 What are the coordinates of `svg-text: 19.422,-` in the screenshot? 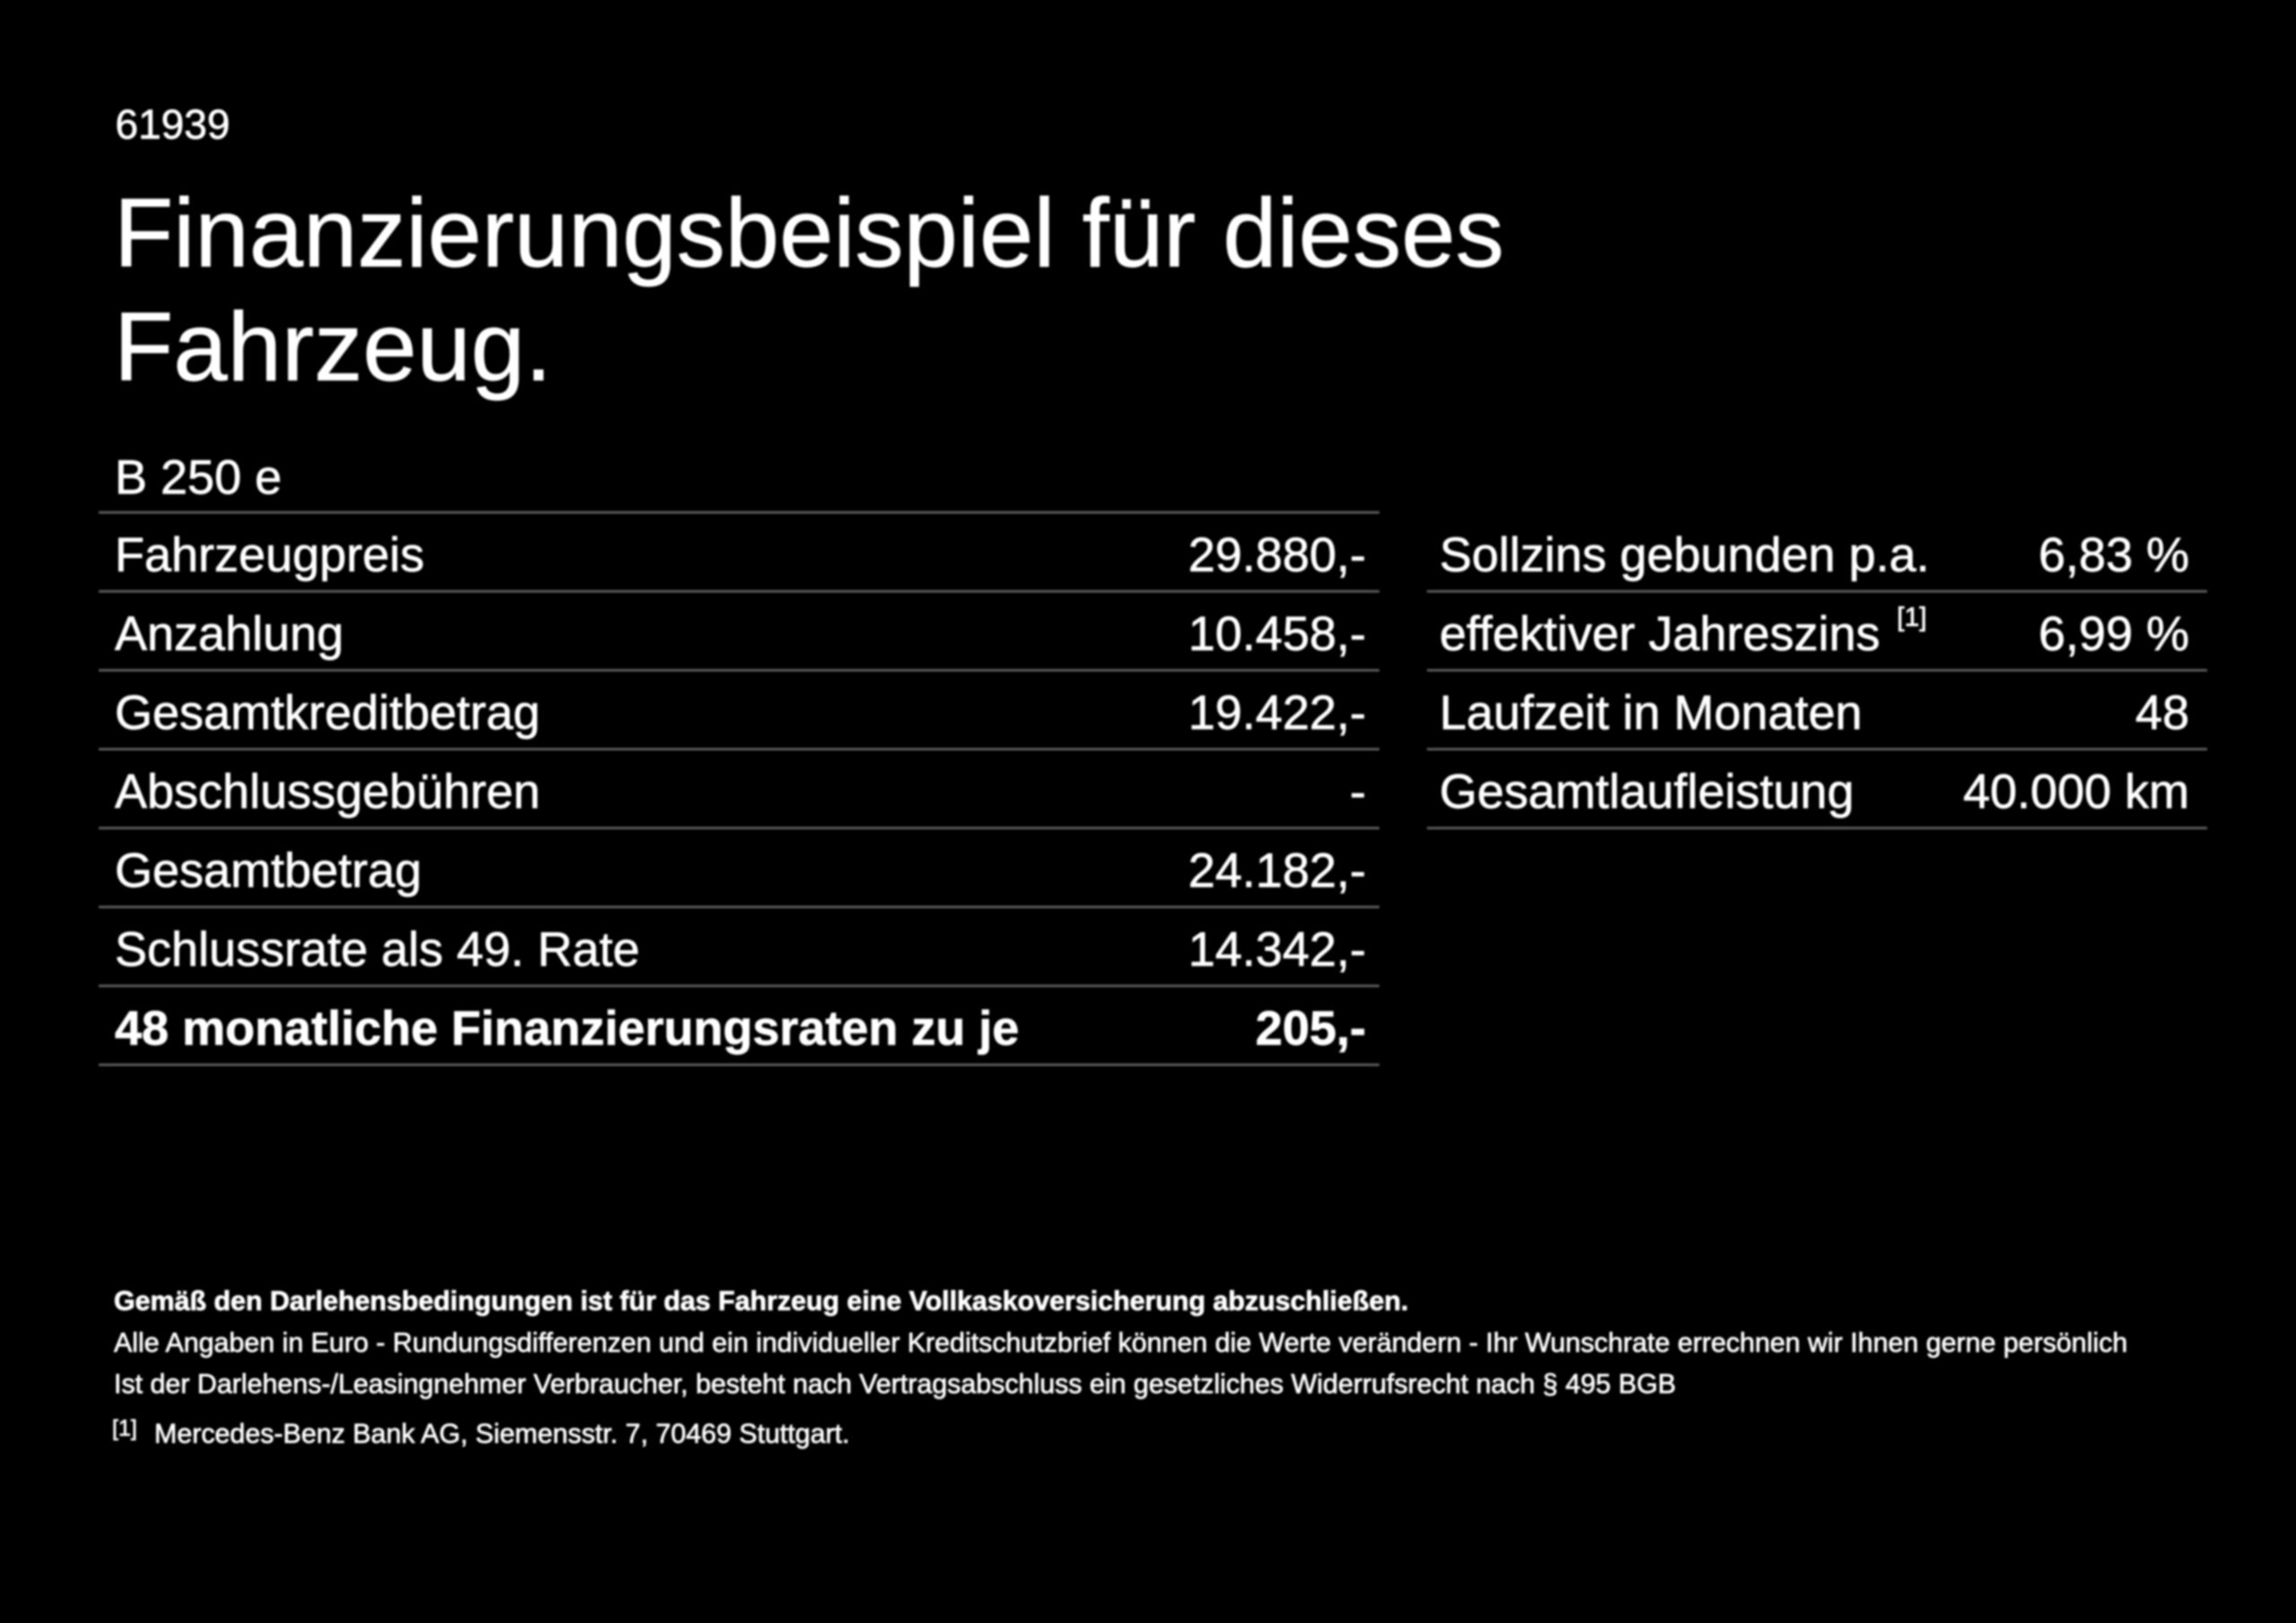 It's located at (1277, 713).